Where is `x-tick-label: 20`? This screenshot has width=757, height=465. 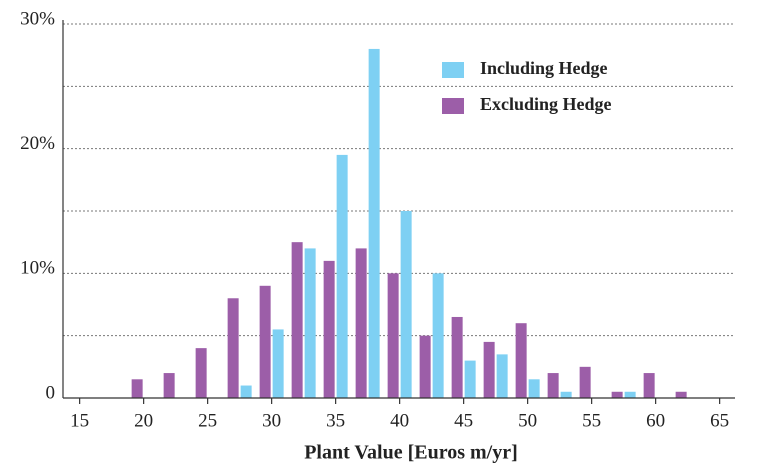 x-tick-label: 20 is located at coordinates (143, 420).